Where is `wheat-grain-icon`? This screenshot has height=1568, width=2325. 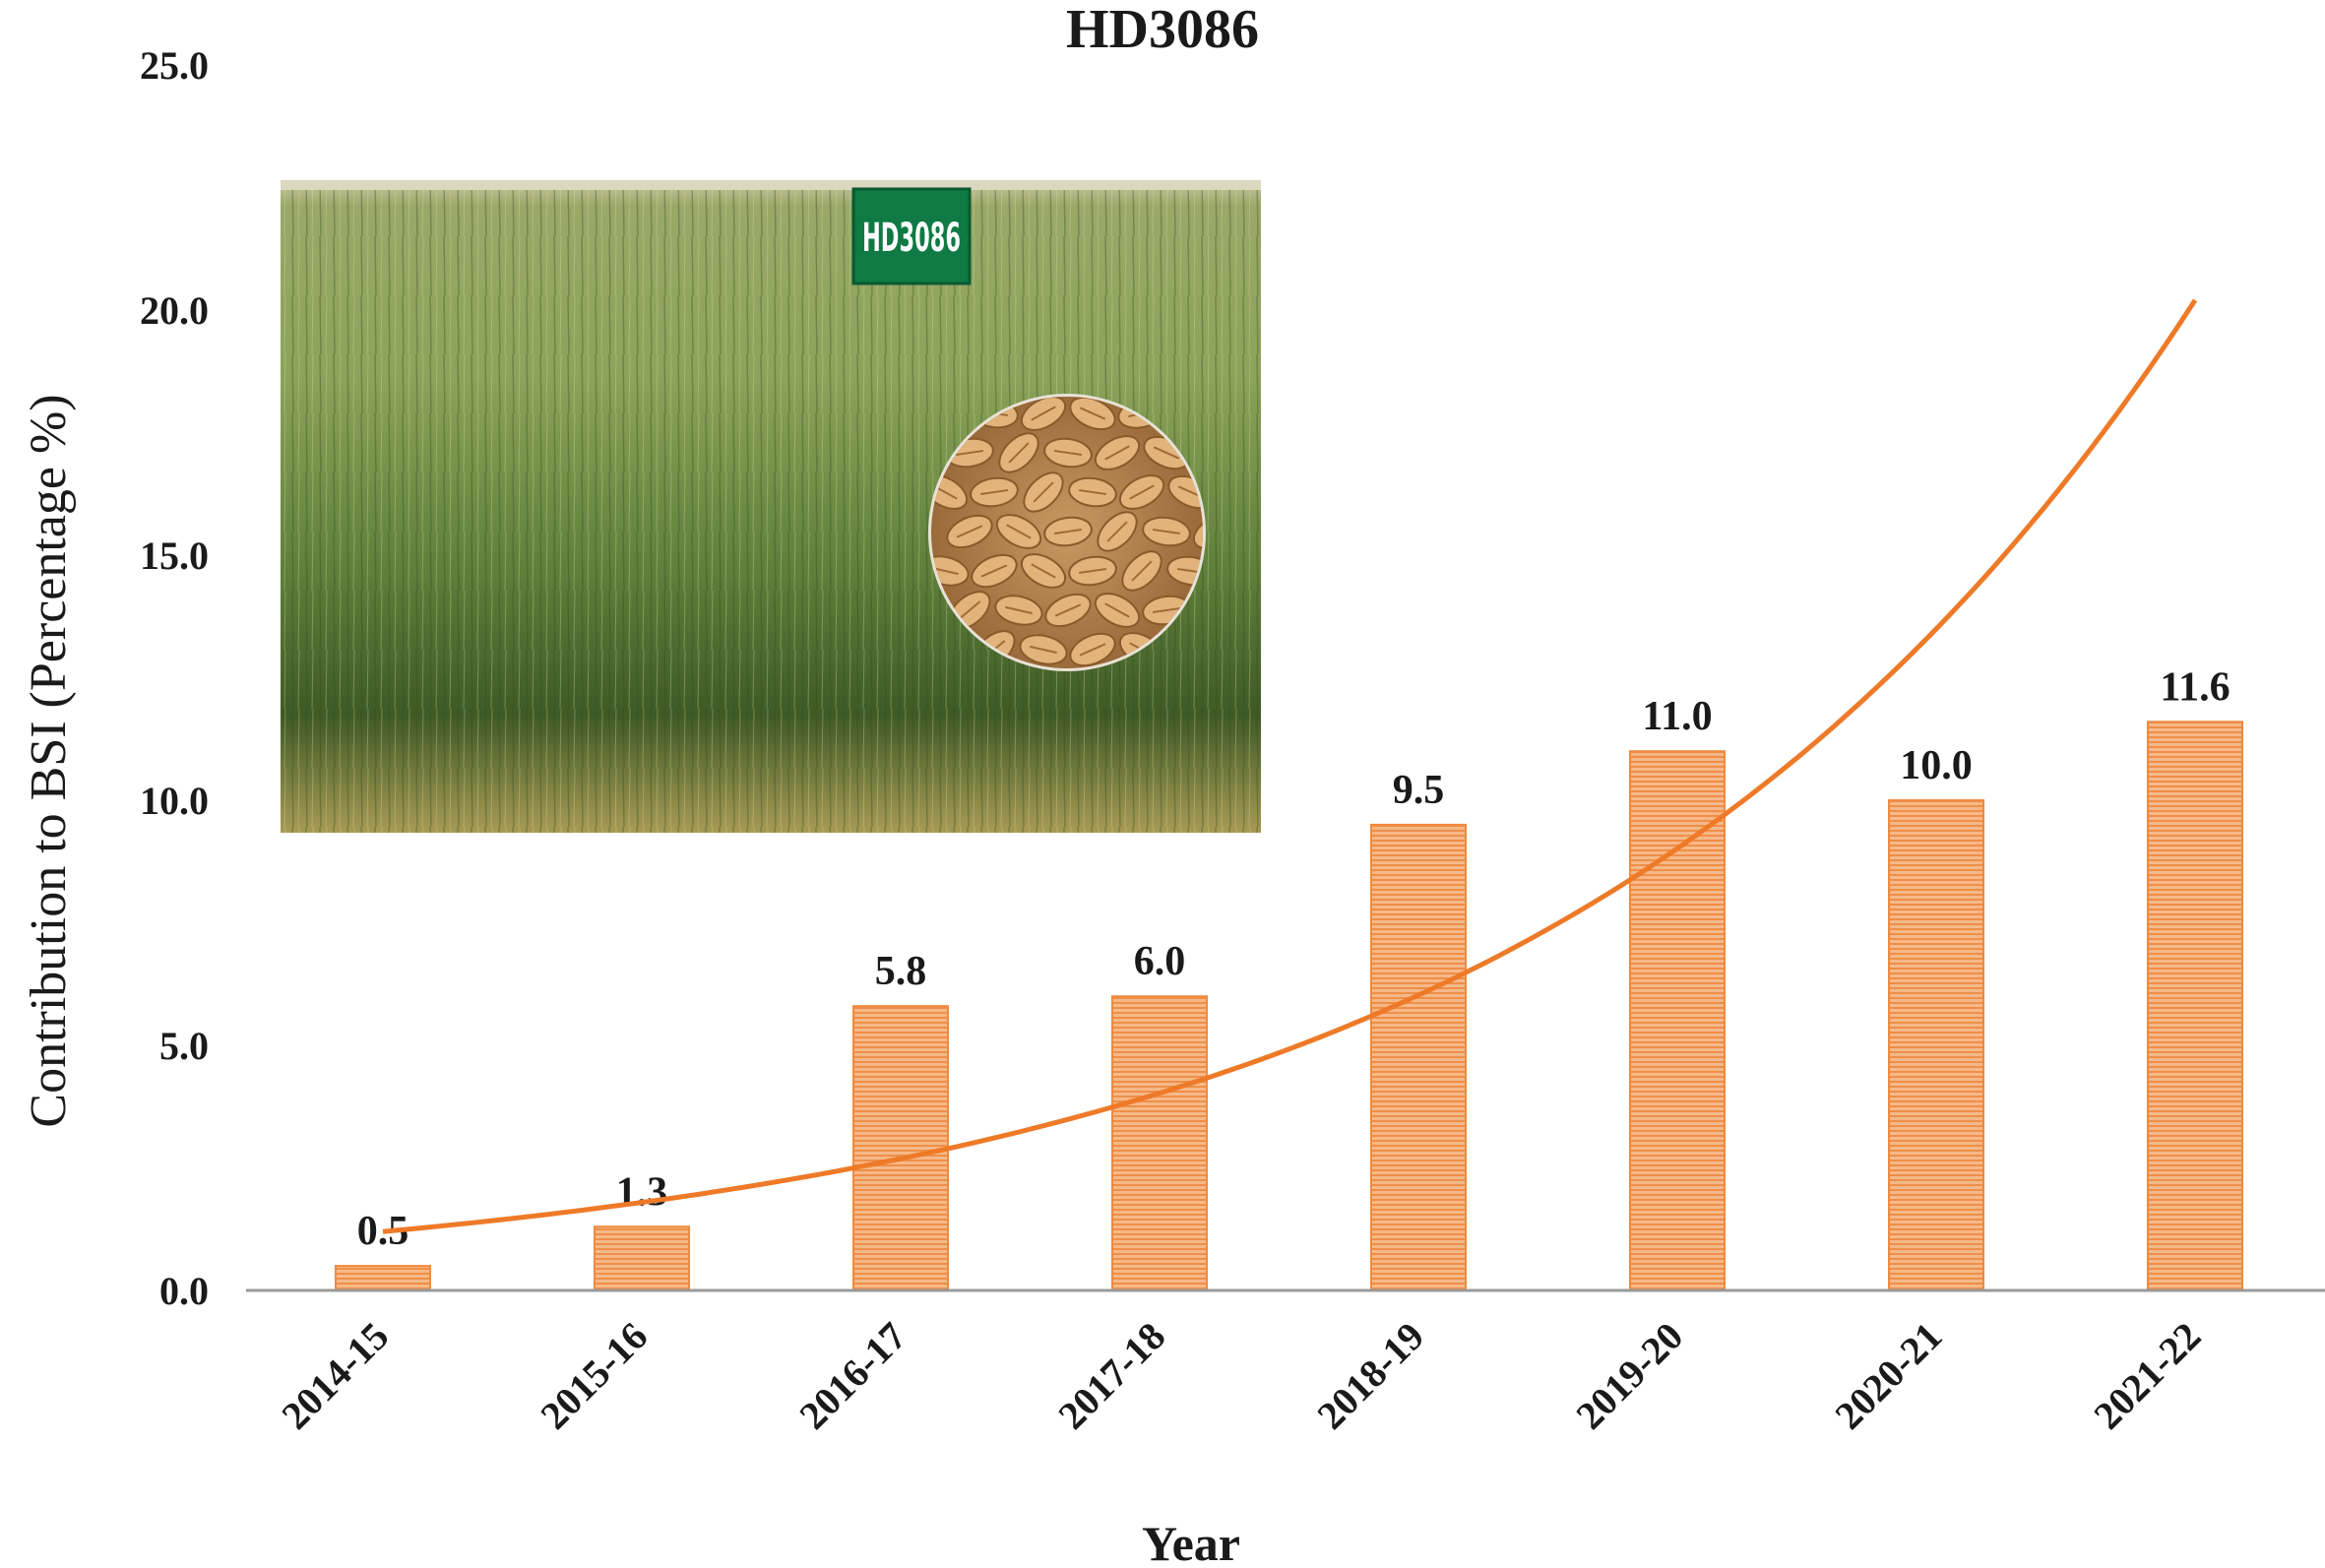 wheat-grain-icon is located at coordinates (1067, 532).